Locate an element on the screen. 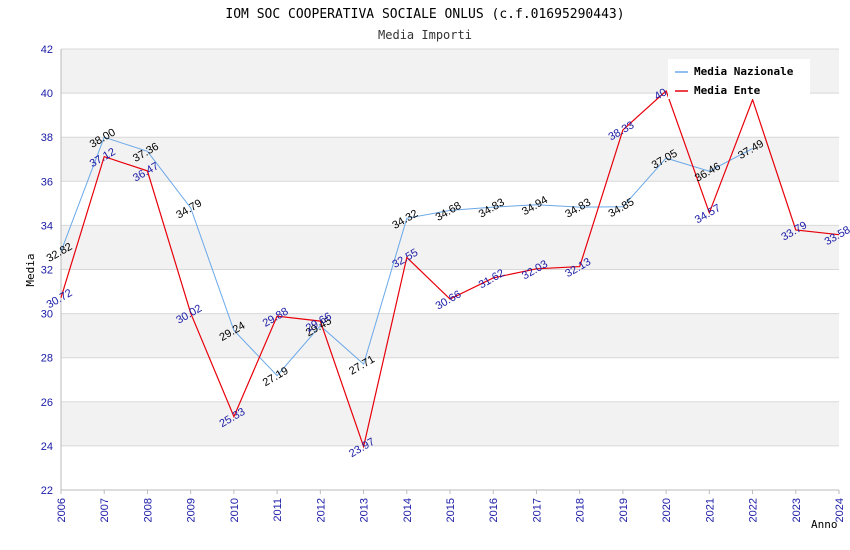  x-tick-label: 2020 is located at coordinates (667, 510).